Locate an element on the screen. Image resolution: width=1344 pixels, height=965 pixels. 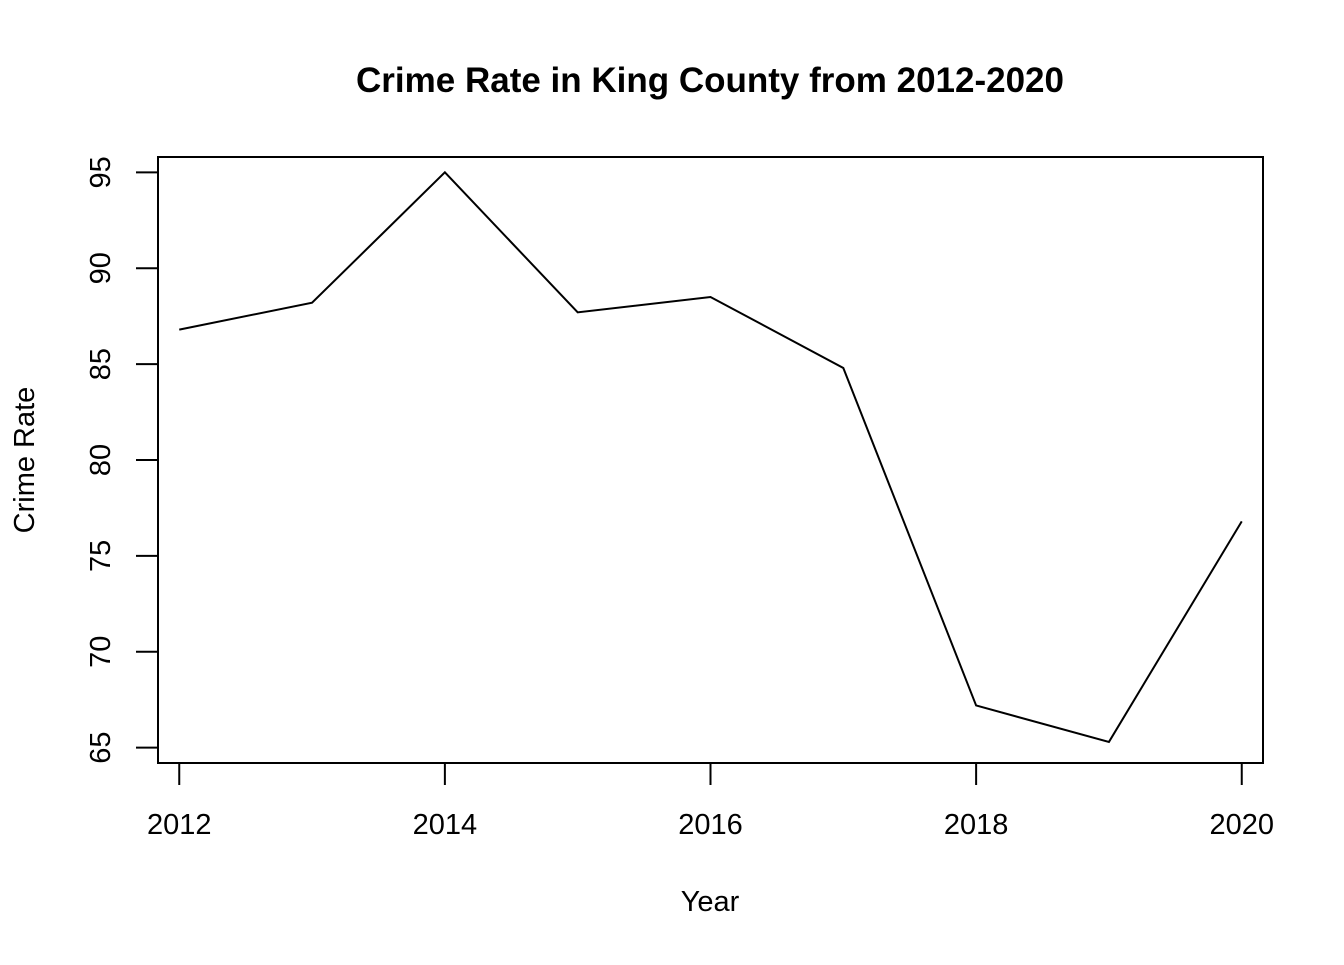
y-tick-label: 65 is located at coordinates (101, 748).